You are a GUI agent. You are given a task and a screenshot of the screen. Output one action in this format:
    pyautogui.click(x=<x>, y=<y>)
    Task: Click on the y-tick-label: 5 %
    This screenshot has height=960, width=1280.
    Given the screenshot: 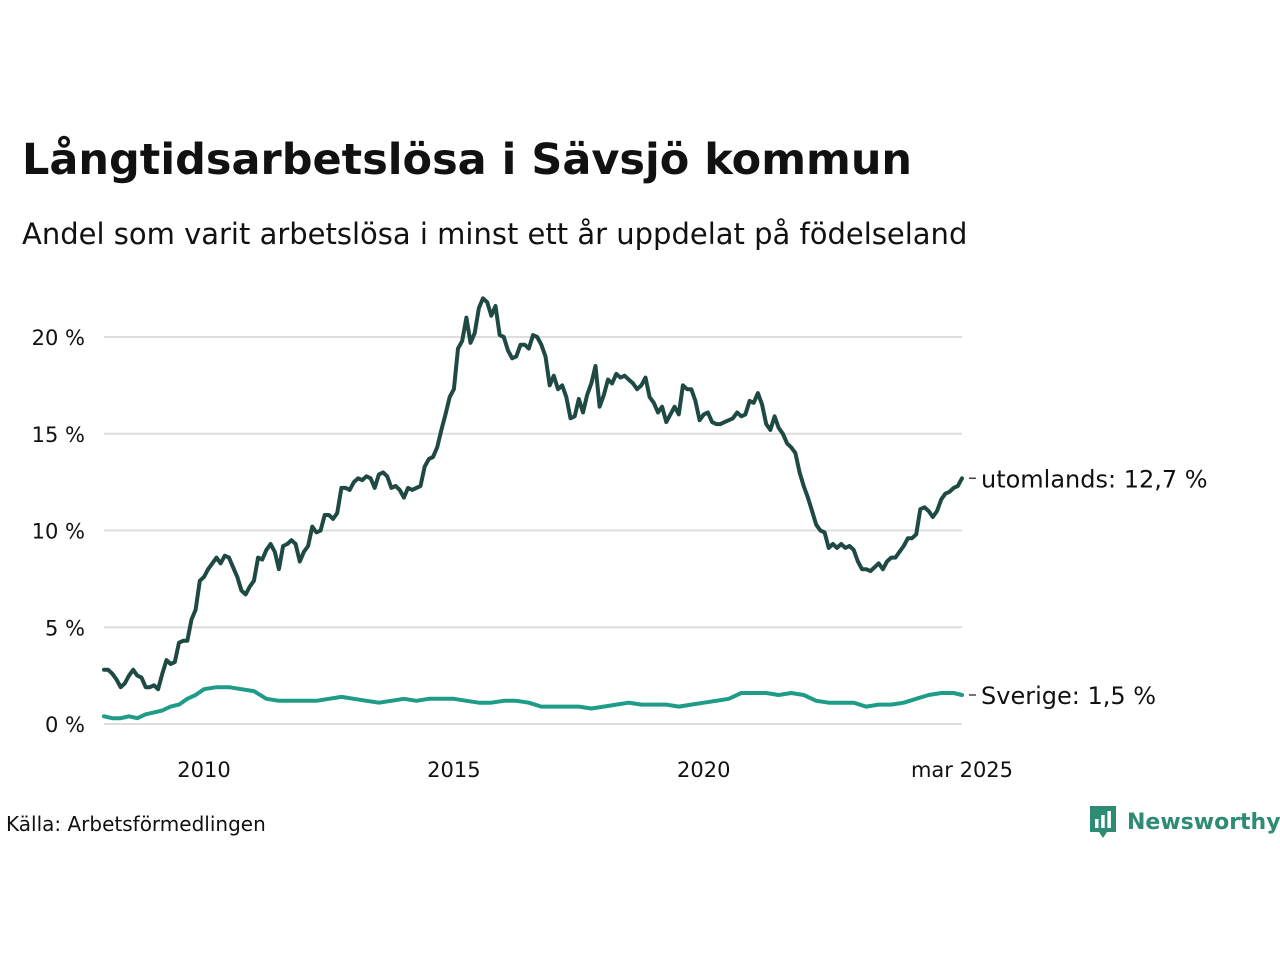 What is the action you would take?
    pyautogui.click(x=65, y=628)
    